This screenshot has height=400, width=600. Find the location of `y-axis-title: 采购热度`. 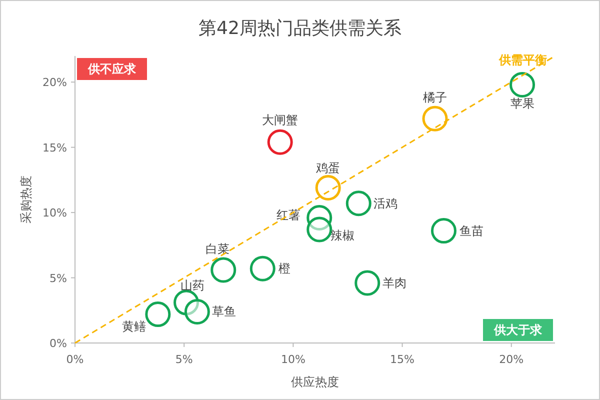

y-axis-title: 采购热度 is located at coordinates (26, 200).